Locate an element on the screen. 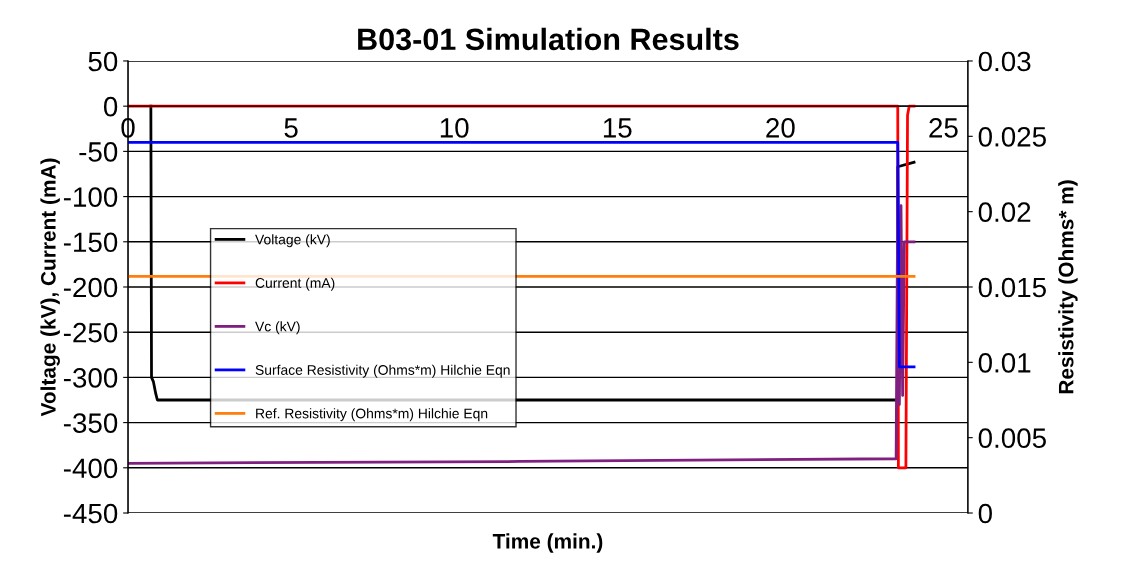  y-tick-label: -150 is located at coordinates (90, 242).